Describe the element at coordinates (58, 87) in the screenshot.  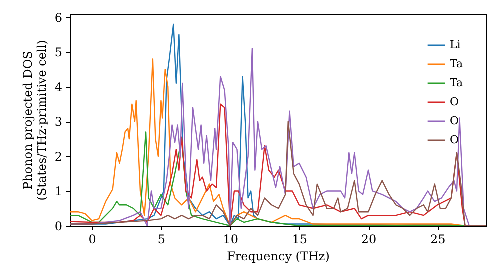
I see `y-tick-label: 4` at that location.